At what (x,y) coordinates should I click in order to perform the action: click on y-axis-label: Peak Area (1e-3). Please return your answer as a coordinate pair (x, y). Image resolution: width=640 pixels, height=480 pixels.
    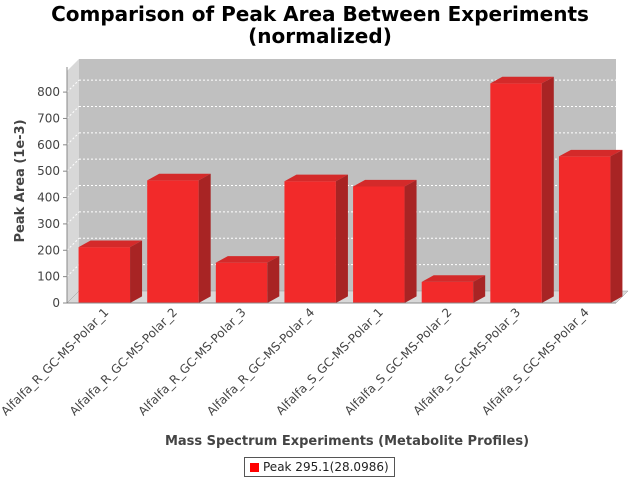
    Looking at the image, I should click on (20, 180).